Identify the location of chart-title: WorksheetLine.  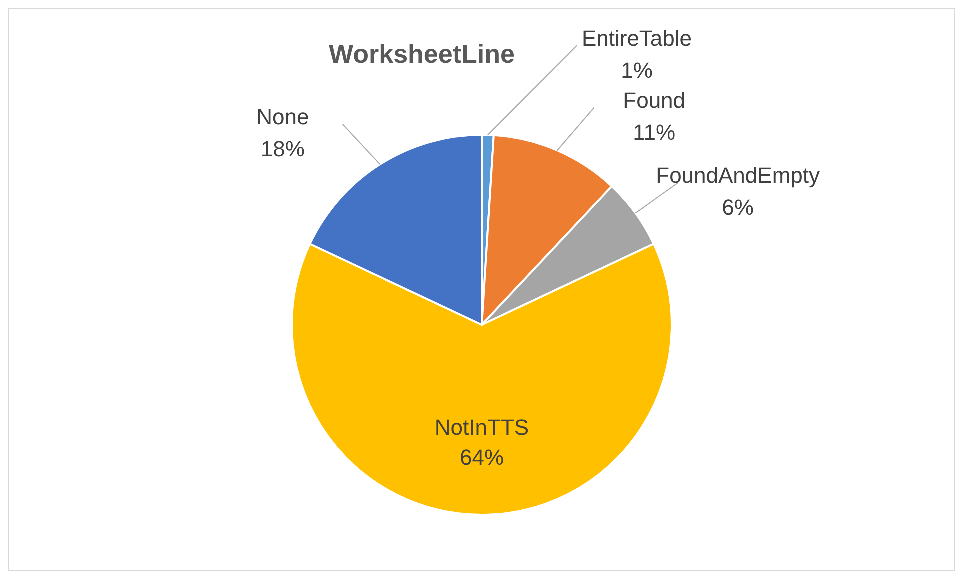
(422, 54).